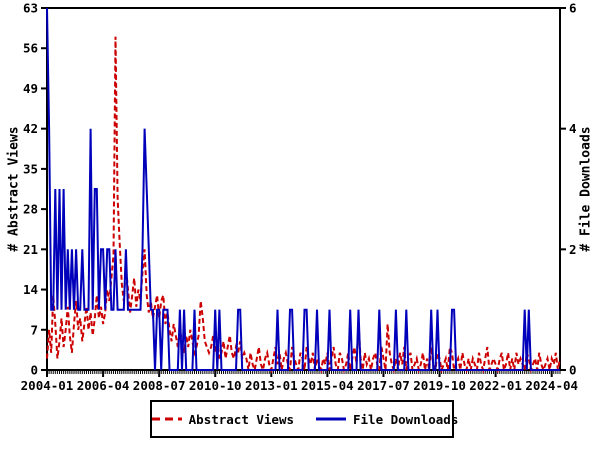  Describe the element at coordinates (573, 128) in the screenshot. I see `y-right-tick-label: 4` at that location.